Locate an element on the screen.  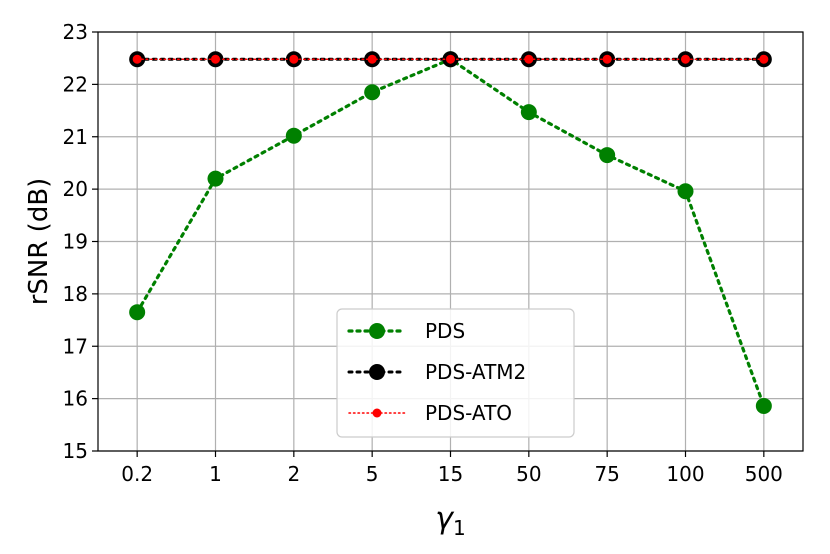
x-tick-label: 2 is located at coordinates (293, 474).